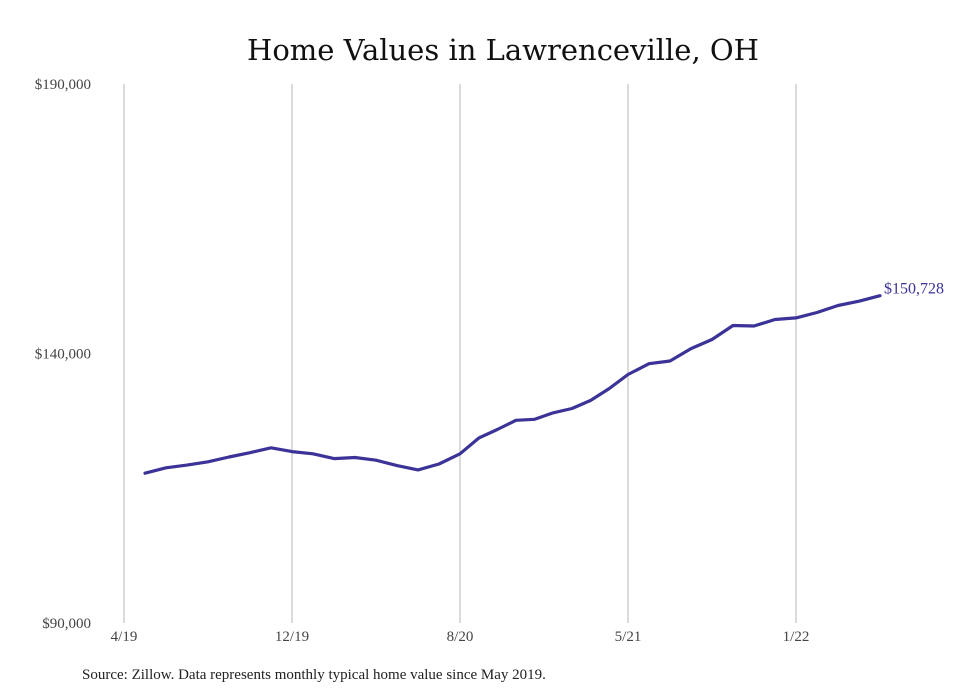  I want to click on y-tick-label: $140,000, so click(63, 355).